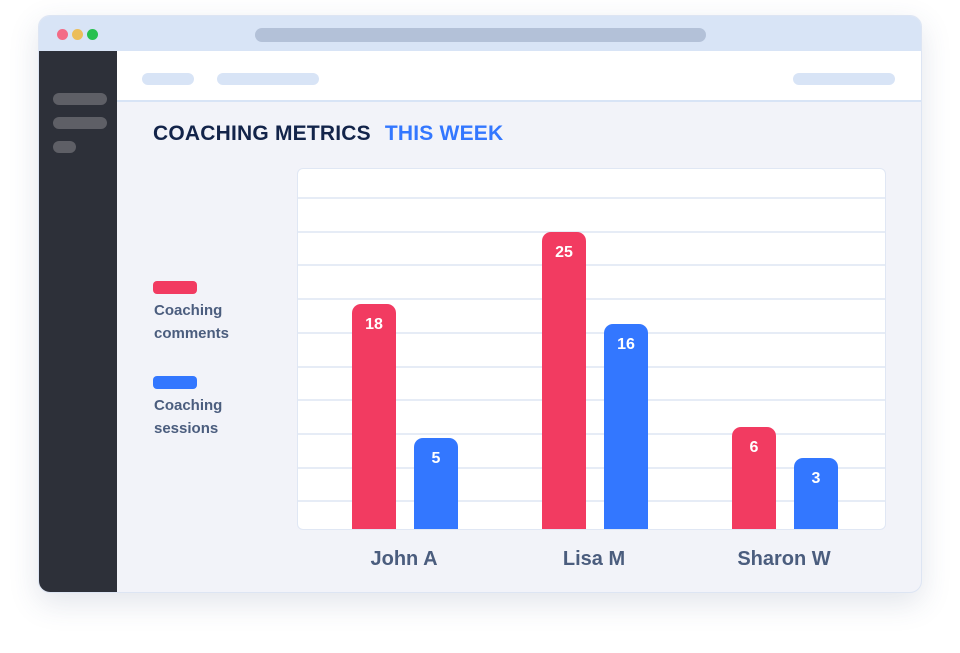  I want to click on title-bar, so click(480, 33).